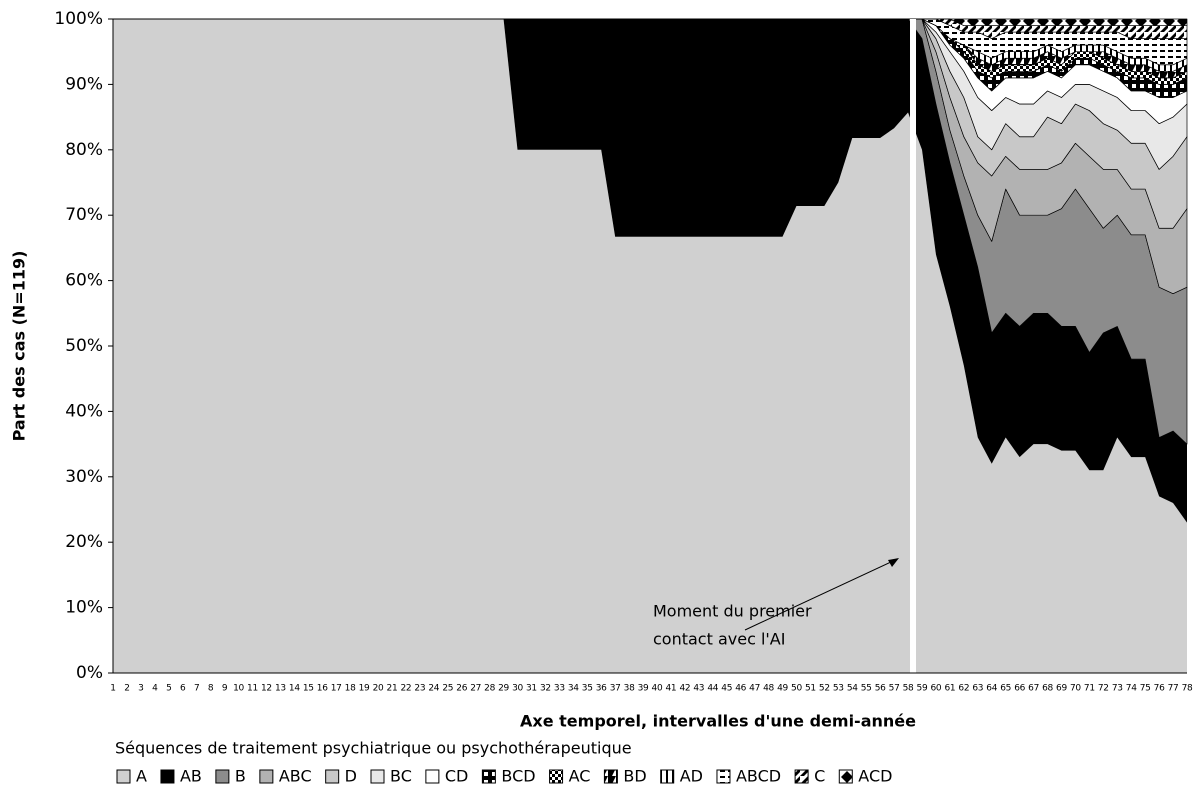 This screenshot has height=806, width=1201. I want to click on x-tick-label: 78, so click(1187, 689).